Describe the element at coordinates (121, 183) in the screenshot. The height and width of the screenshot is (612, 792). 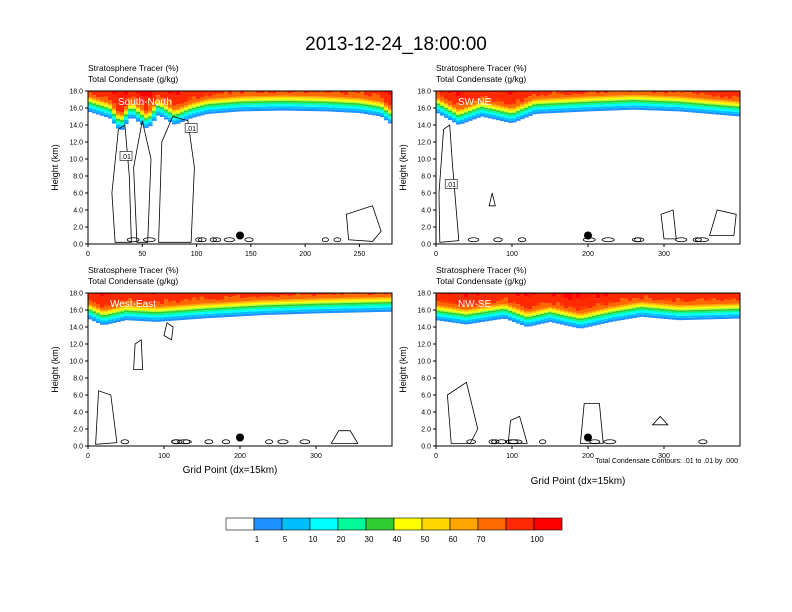
I see `contour-line` at that location.